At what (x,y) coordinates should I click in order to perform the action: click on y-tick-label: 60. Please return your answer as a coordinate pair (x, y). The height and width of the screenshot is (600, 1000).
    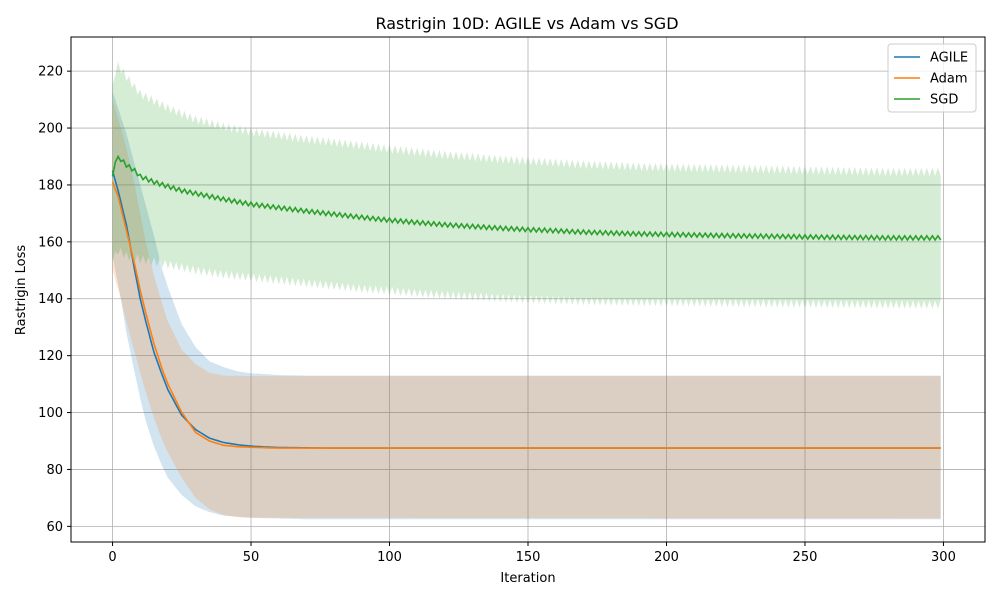
    Looking at the image, I should click on (54, 527).